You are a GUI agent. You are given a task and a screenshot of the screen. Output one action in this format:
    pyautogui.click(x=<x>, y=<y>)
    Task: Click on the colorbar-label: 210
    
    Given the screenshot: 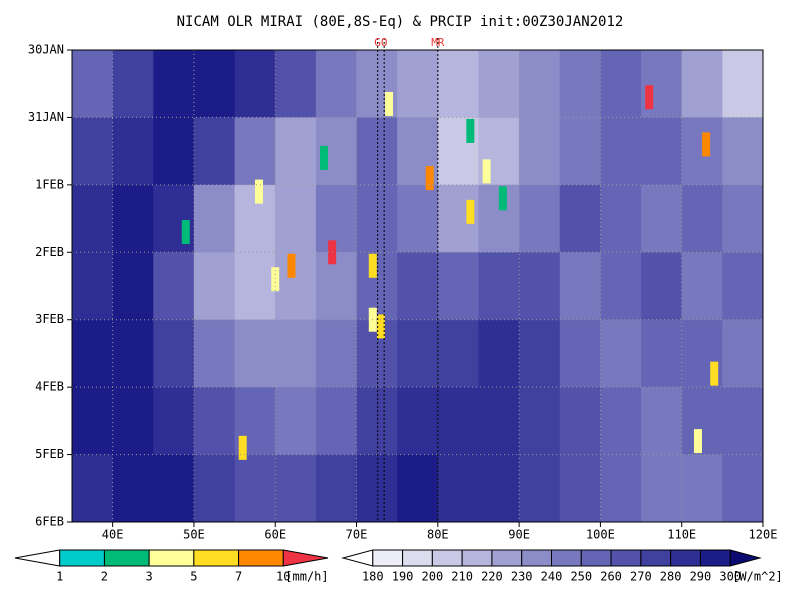 What is the action you would take?
    pyautogui.click(x=462, y=577)
    